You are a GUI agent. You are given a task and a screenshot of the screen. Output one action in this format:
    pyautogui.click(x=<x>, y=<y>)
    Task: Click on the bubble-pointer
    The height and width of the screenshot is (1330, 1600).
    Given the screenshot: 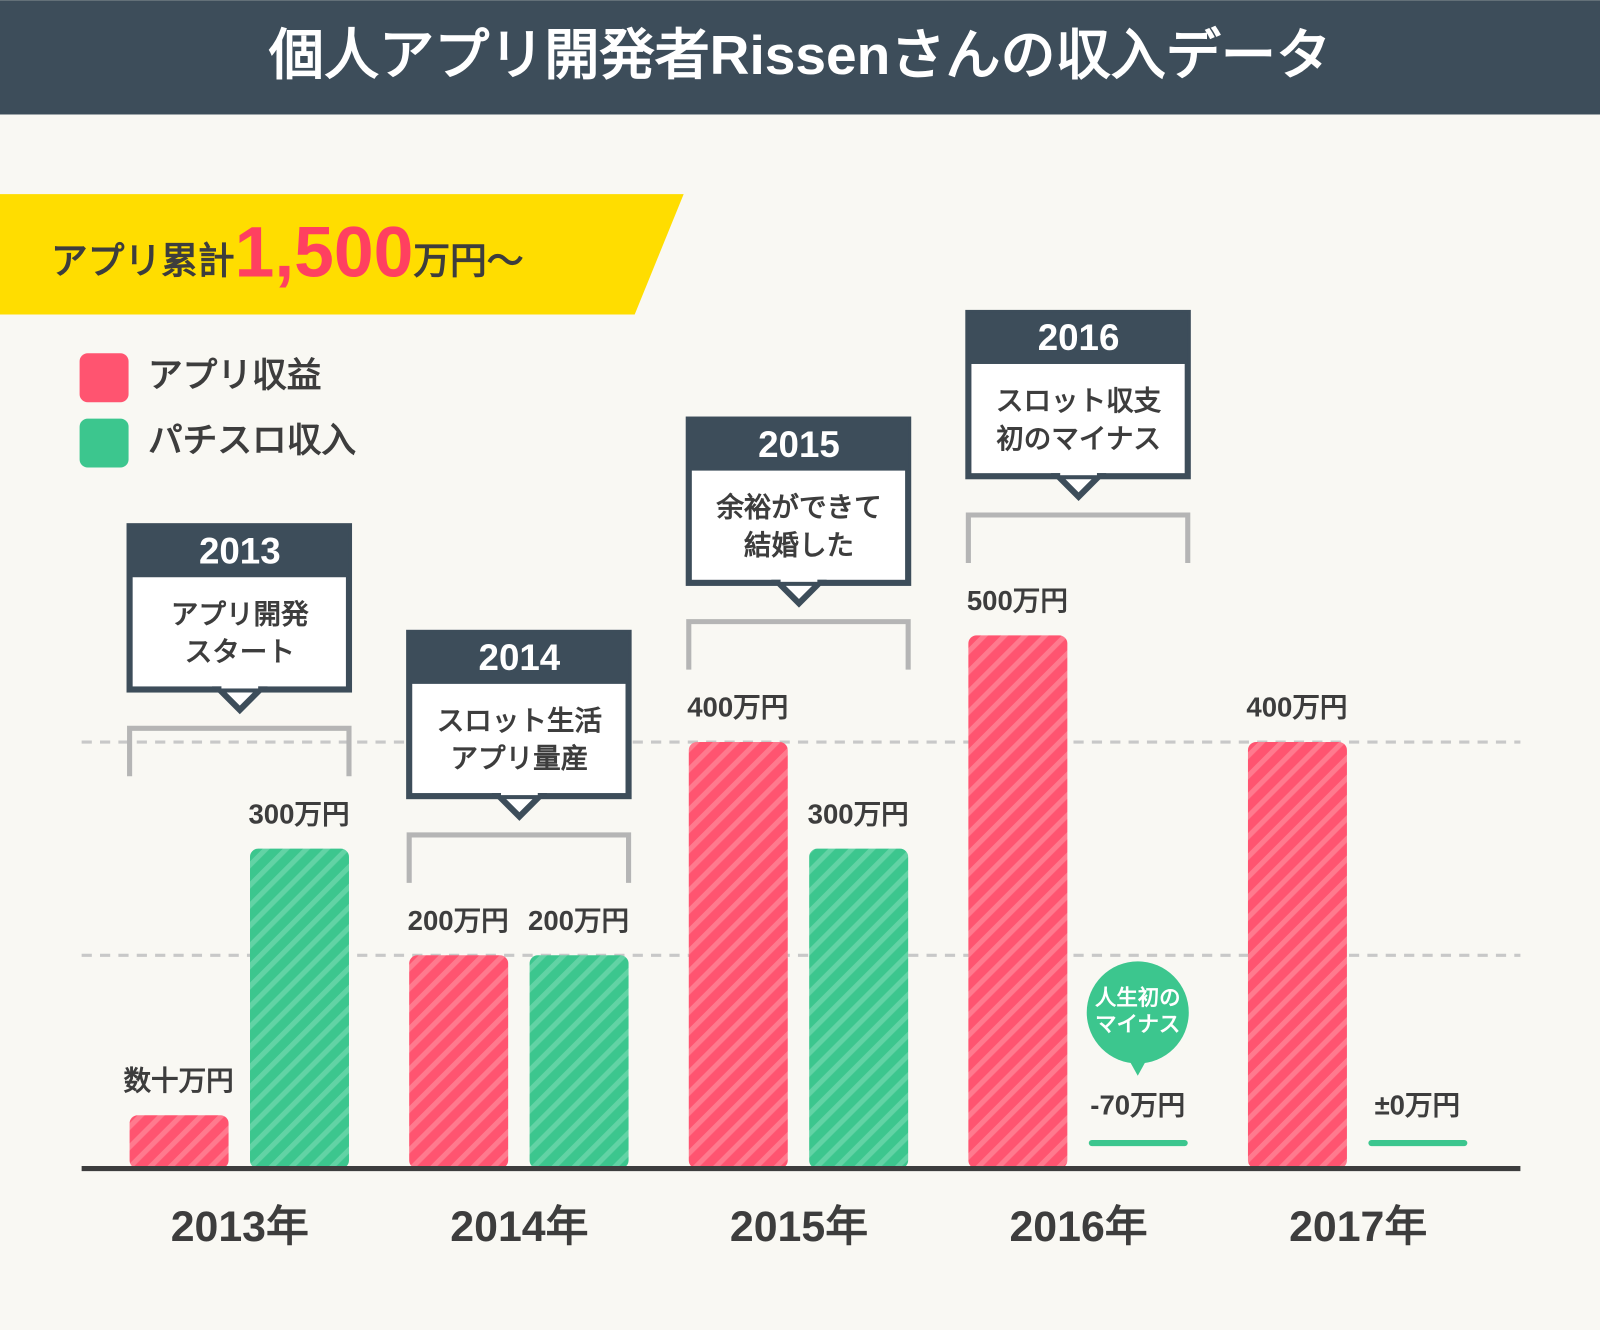 What is the action you would take?
    pyautogui.click(x=1137, y=1066)
    